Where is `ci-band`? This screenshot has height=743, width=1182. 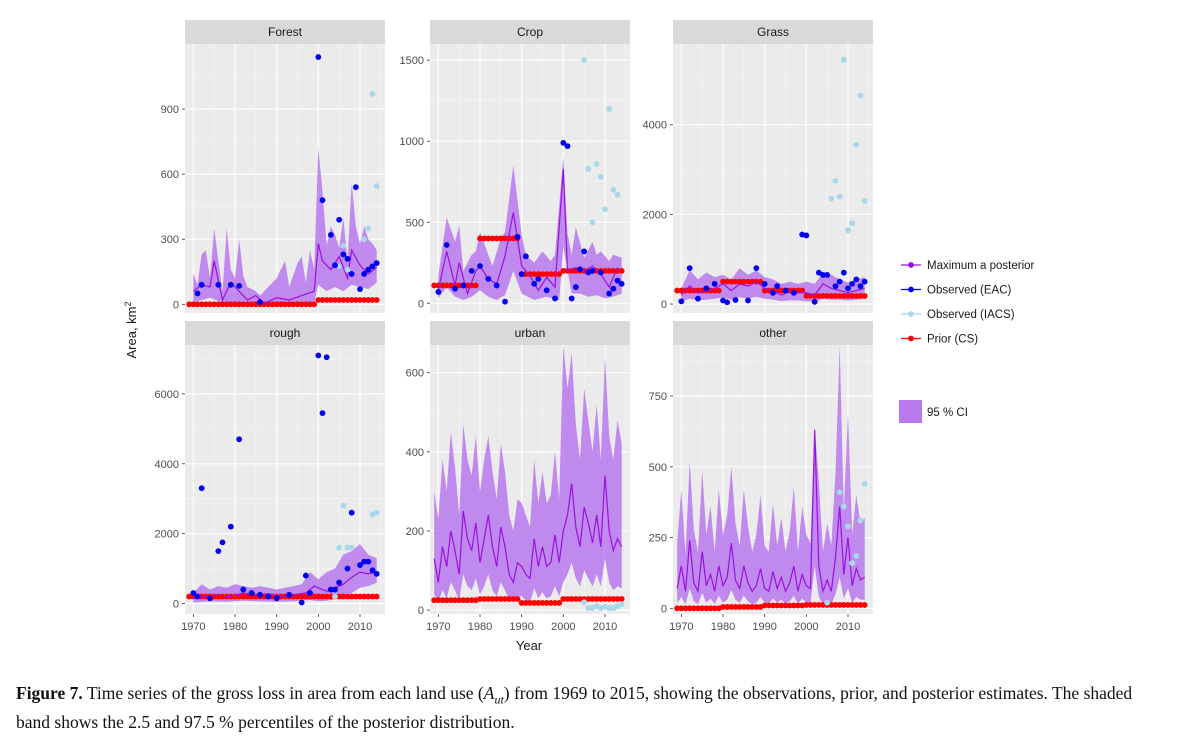
ci-band is located at coordinates (528, 474).